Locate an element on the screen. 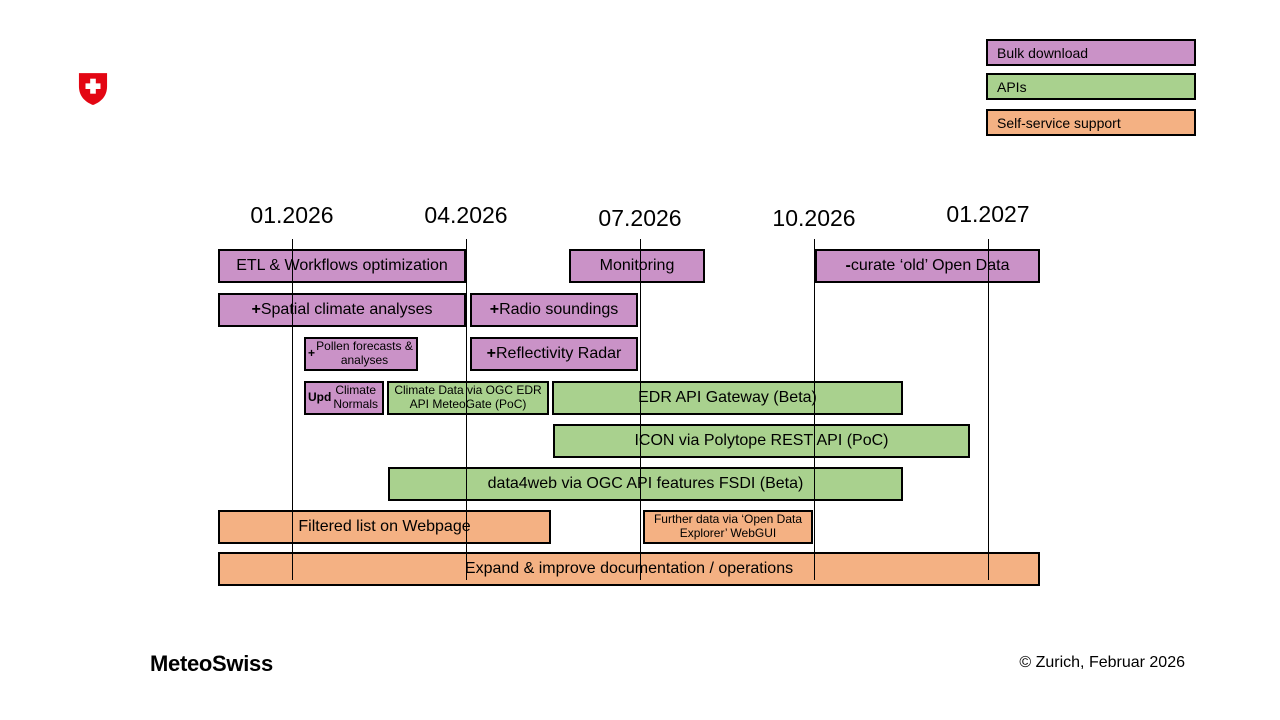 This screenshot has height=720, width=1280. gantt-bar-label: Reflectivity Radar is located at coordinates (558, 353).